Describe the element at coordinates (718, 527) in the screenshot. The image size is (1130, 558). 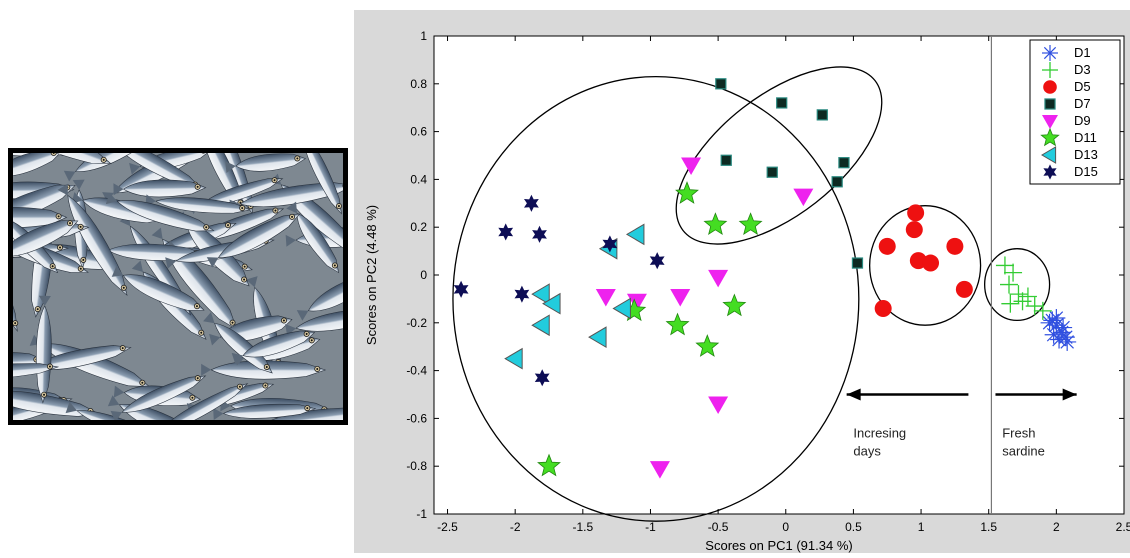
I see `x-tick-label: -0.5` at that location.